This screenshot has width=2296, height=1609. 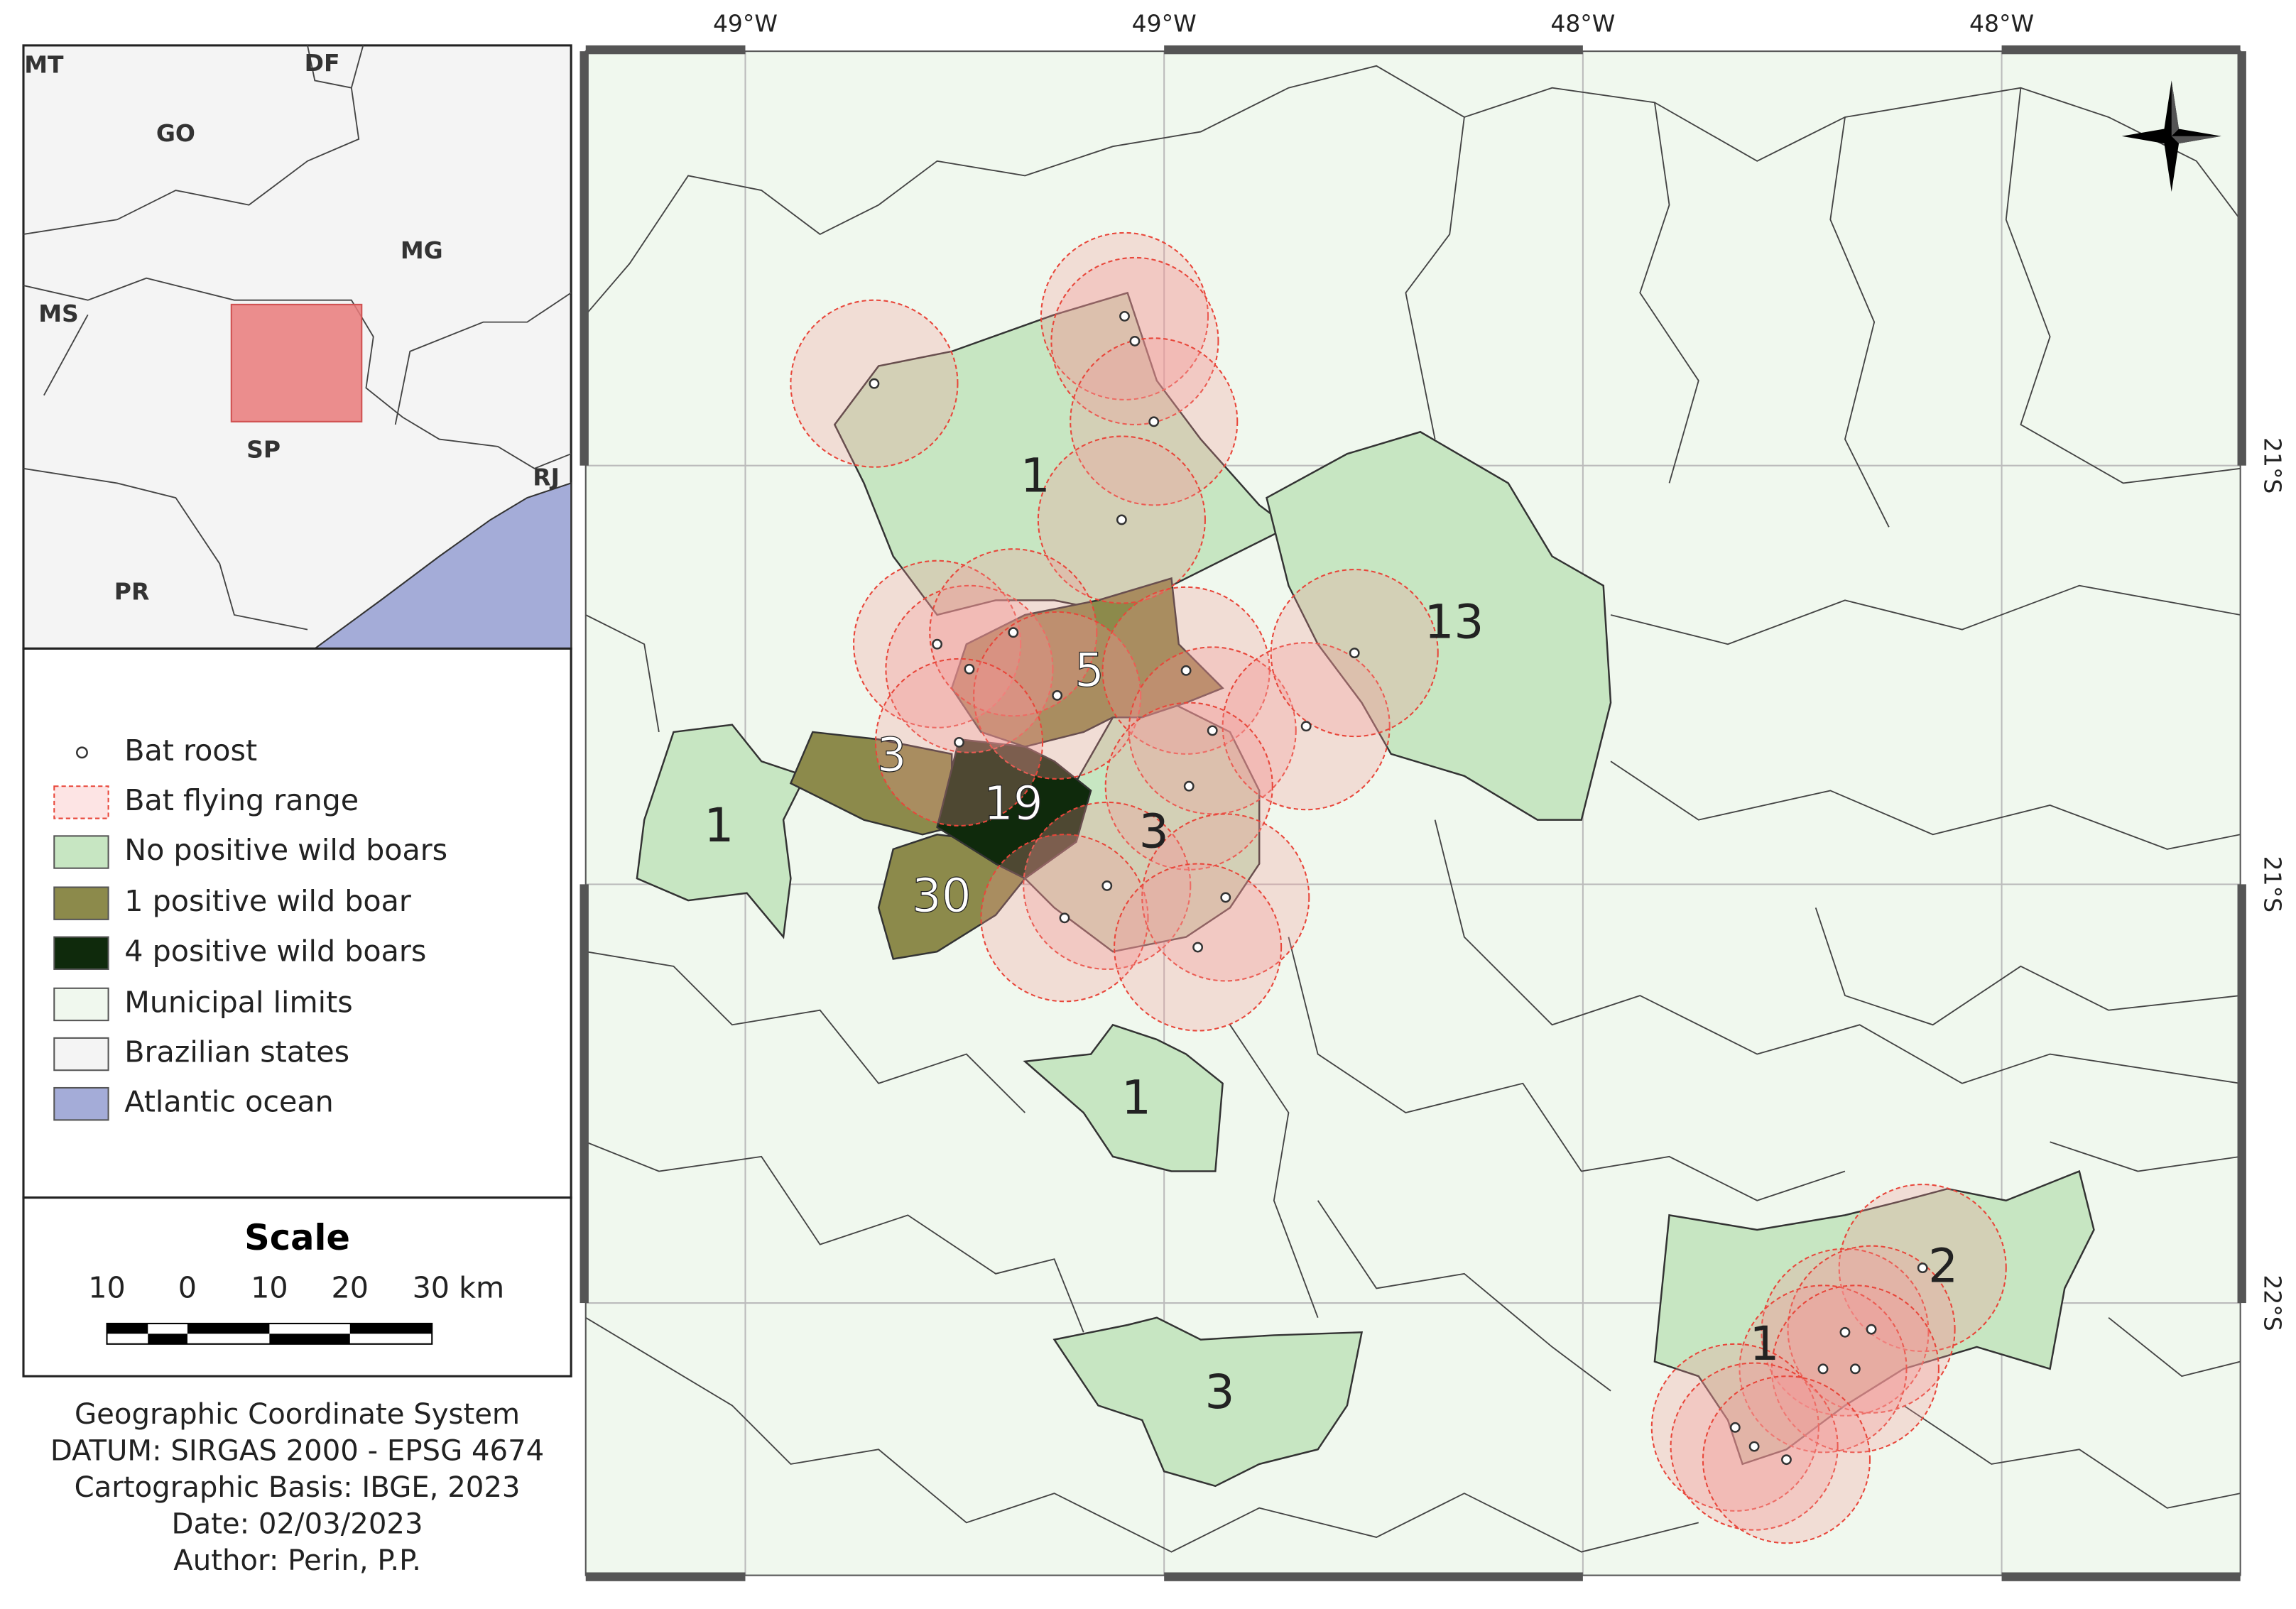 I want to click on scale-bar: Scale 10 0 10 20 30 km, so click(x=297, y=1287).